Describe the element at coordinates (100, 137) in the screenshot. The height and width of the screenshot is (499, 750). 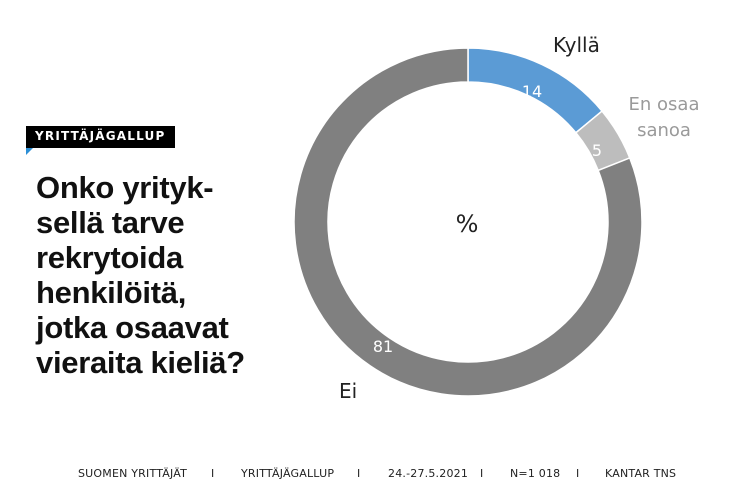
I see `survey-badge: YRITTÄJÄGALLUP` at that location.